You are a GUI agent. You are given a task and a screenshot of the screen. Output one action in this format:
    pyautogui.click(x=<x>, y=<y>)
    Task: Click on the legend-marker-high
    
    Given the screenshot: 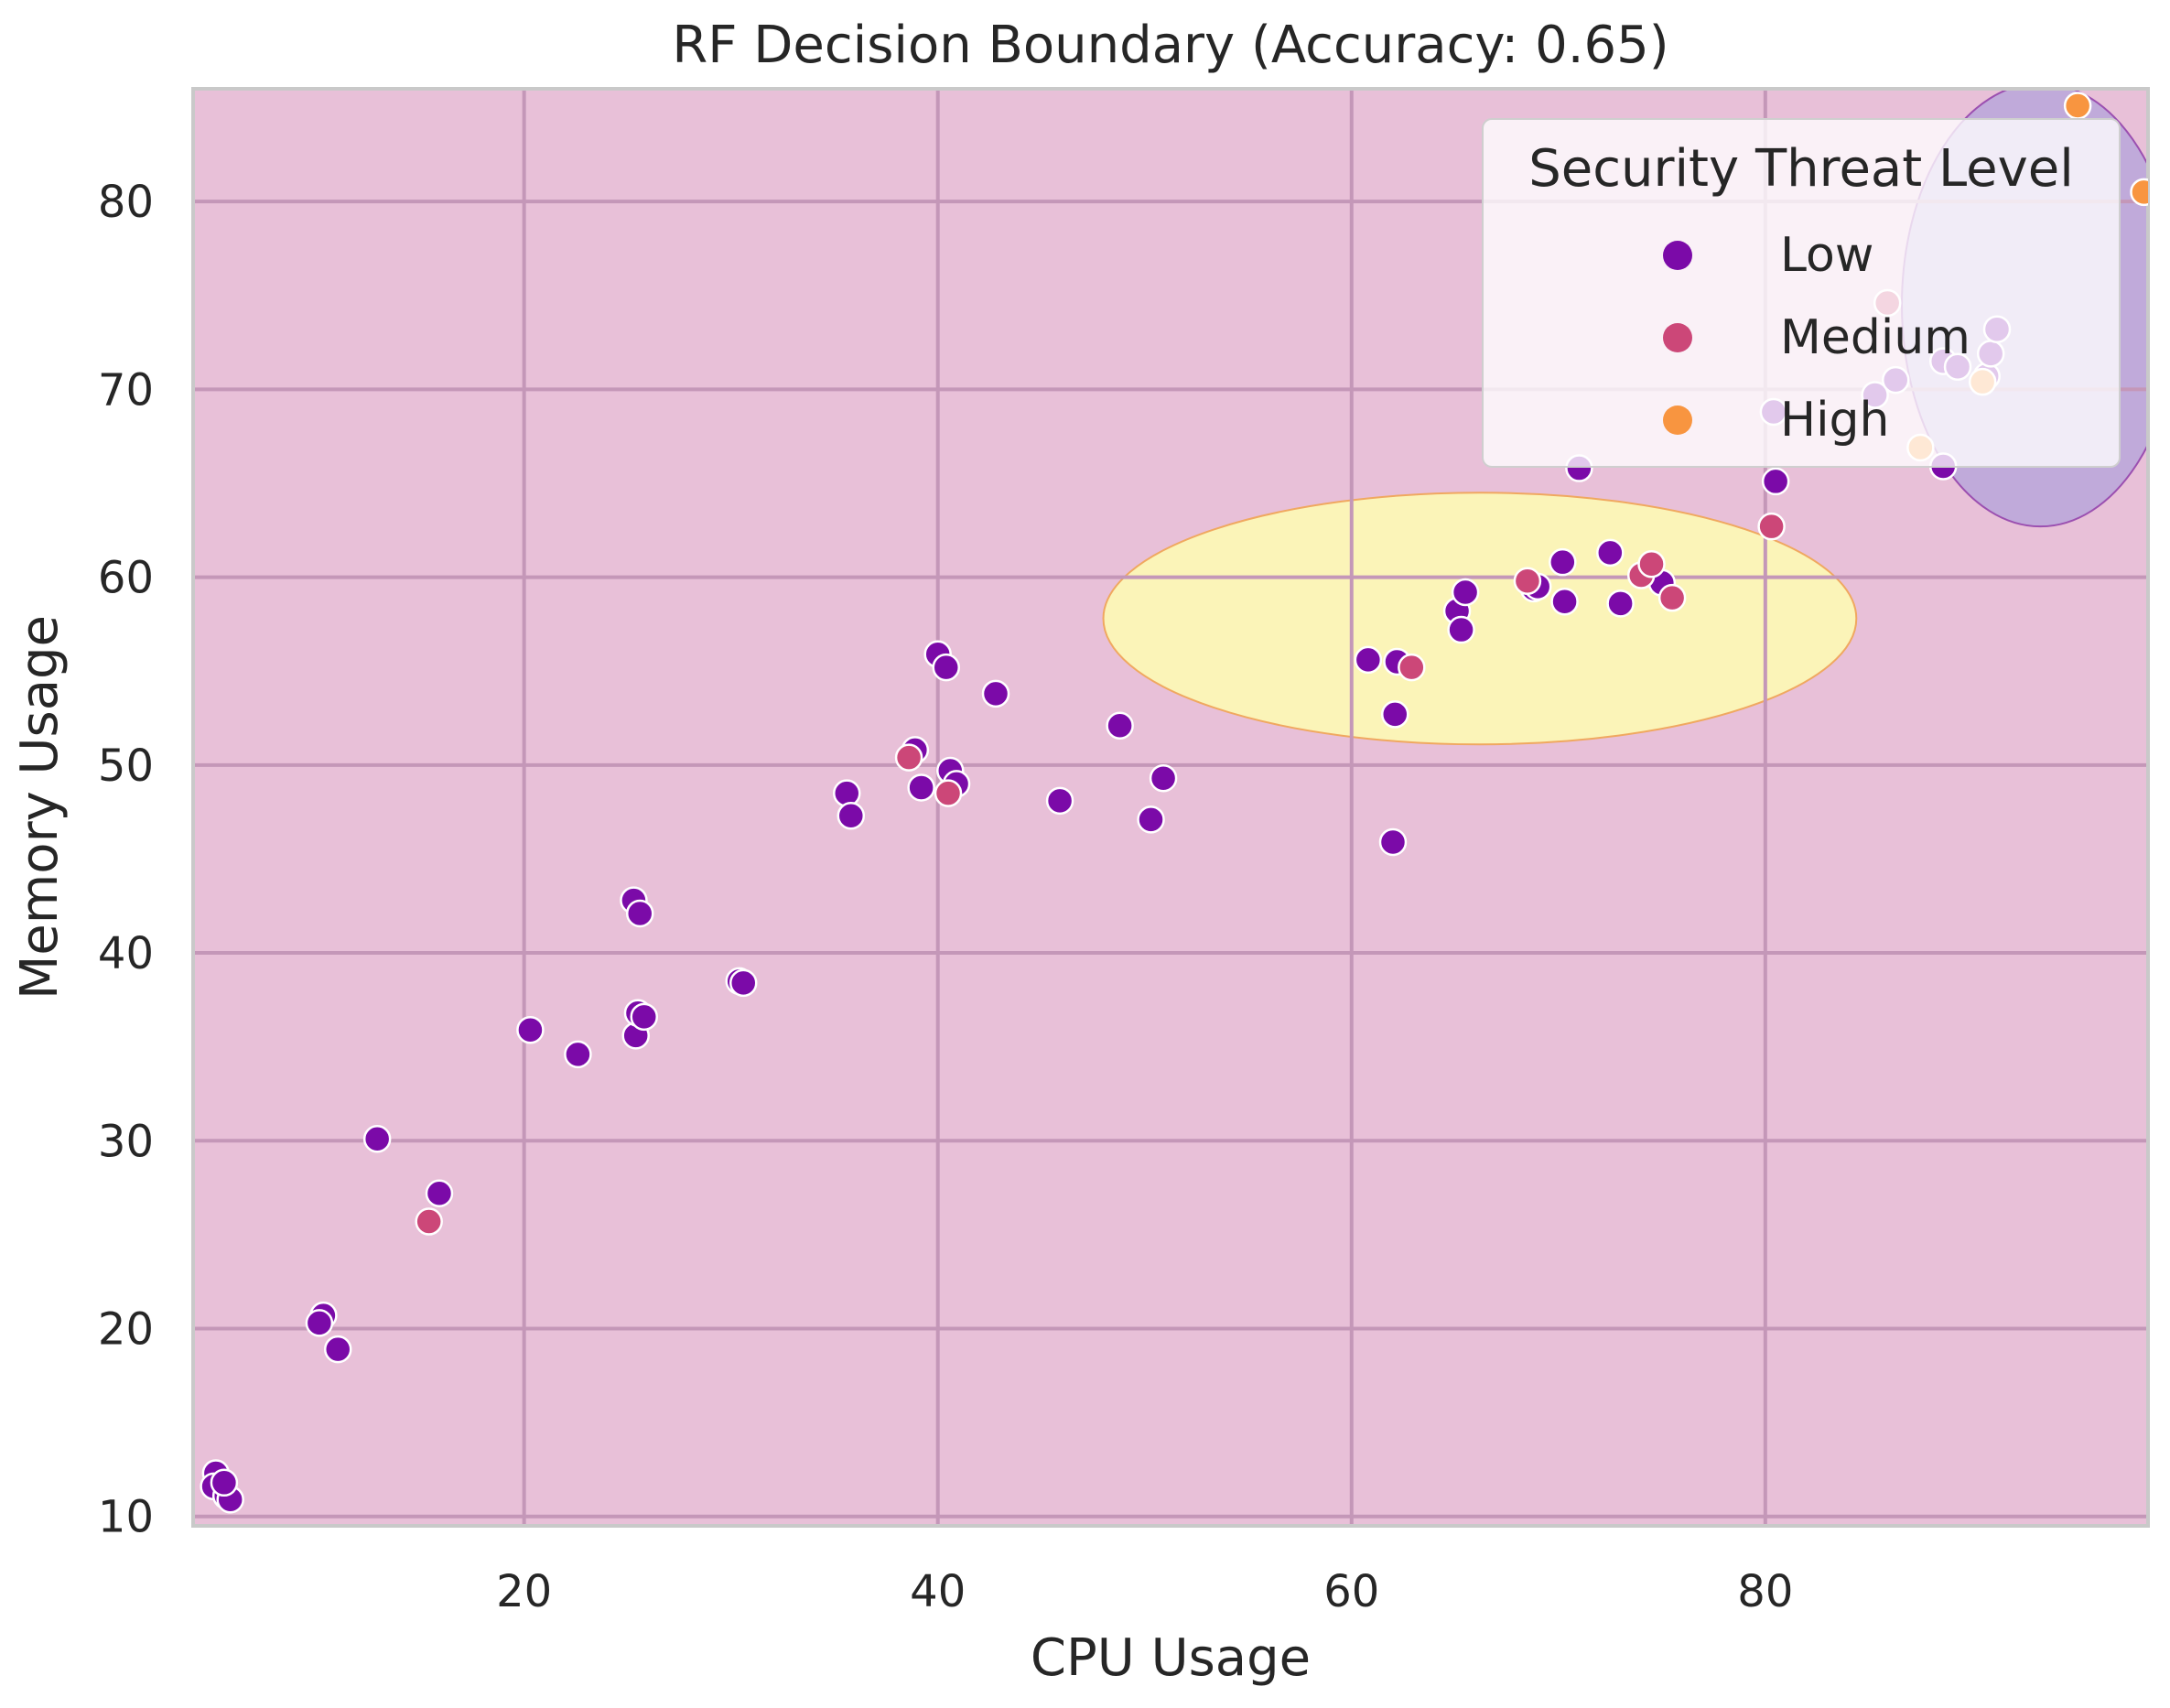 What is the action you would take?
    pyautogui.click(x=1677, y=420)
    